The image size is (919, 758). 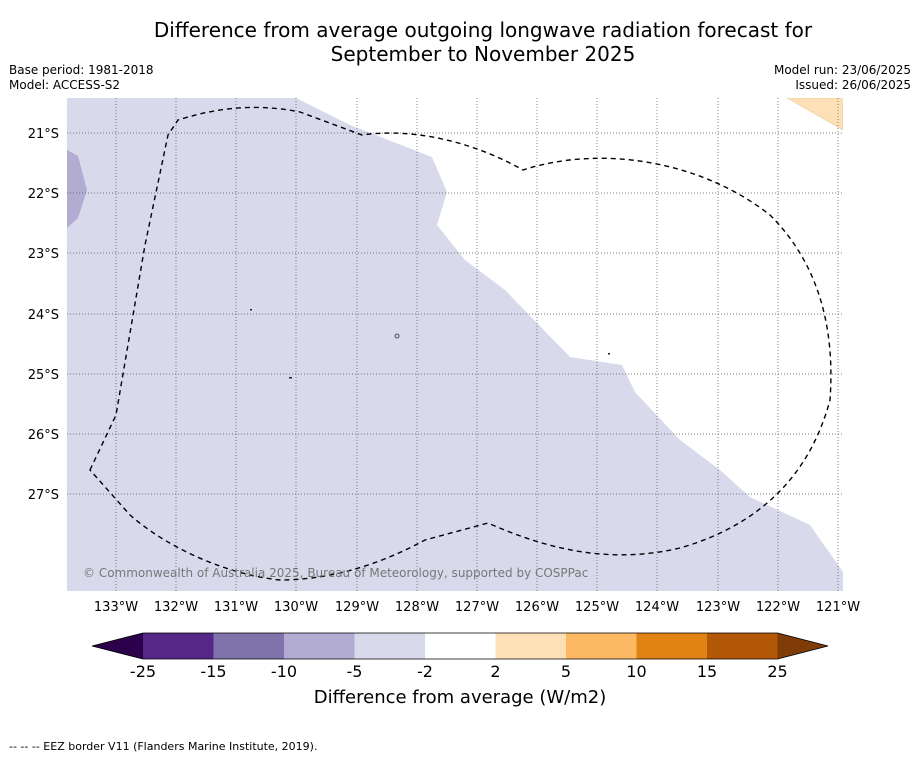 What do you see at coordinates (814, 114) in the screenshot?
I see `positive-anomaly-patch` at bounding box center [814, 114].